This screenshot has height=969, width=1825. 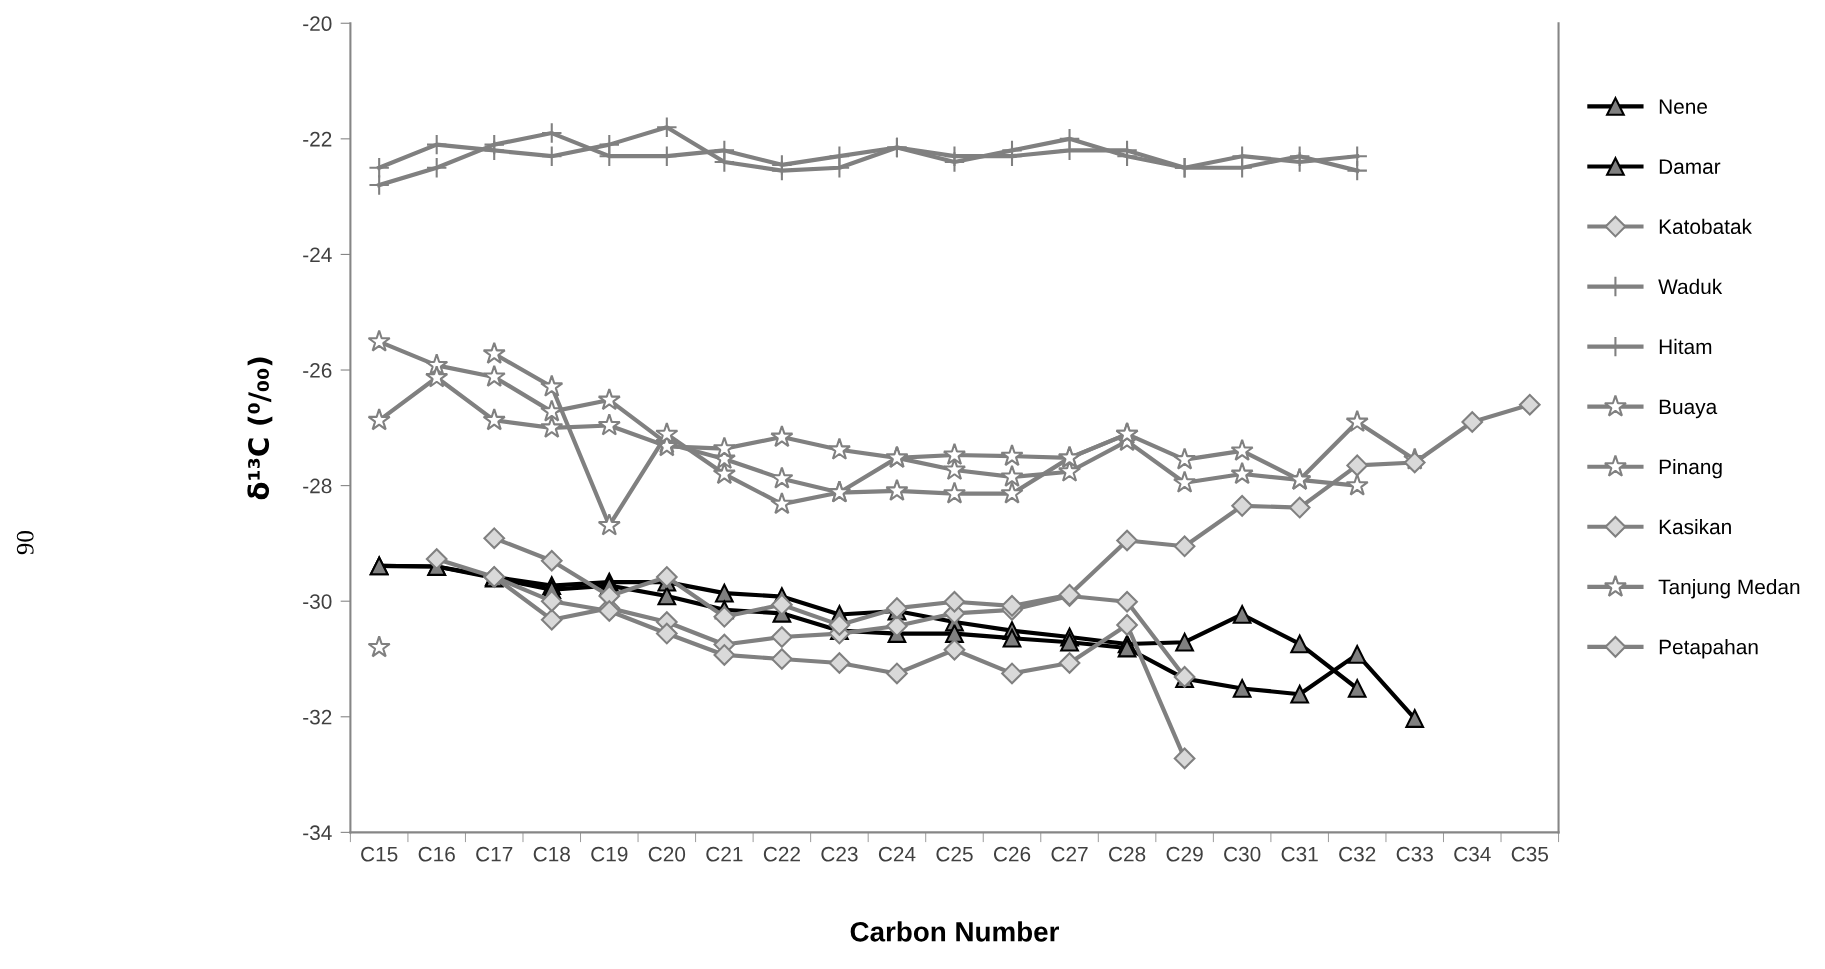 What do you see at coordinates (1414, 854) in the screenshot?
I see `x-tick-label: C33` at bounding box center [1414, 854].